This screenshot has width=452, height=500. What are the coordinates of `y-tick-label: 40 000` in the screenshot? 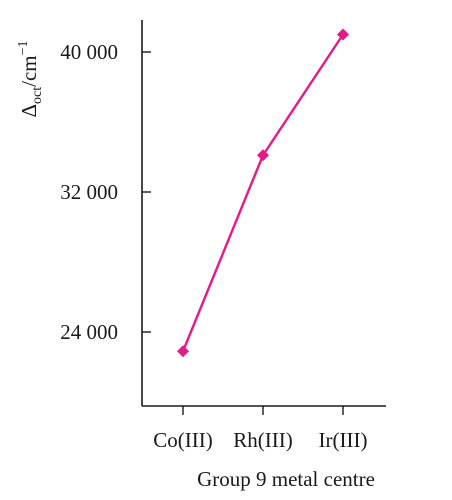 It's located at (89, 52).